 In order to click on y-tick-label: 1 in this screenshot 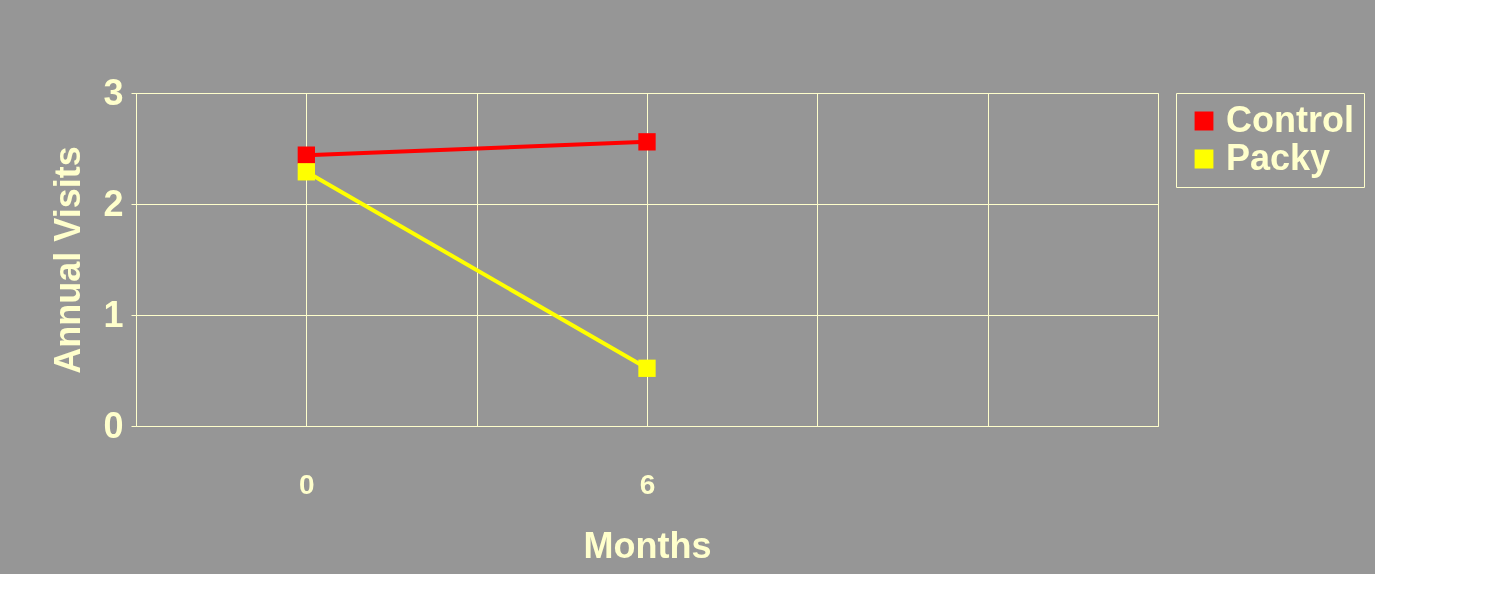, I will do `click(113, 314)`.